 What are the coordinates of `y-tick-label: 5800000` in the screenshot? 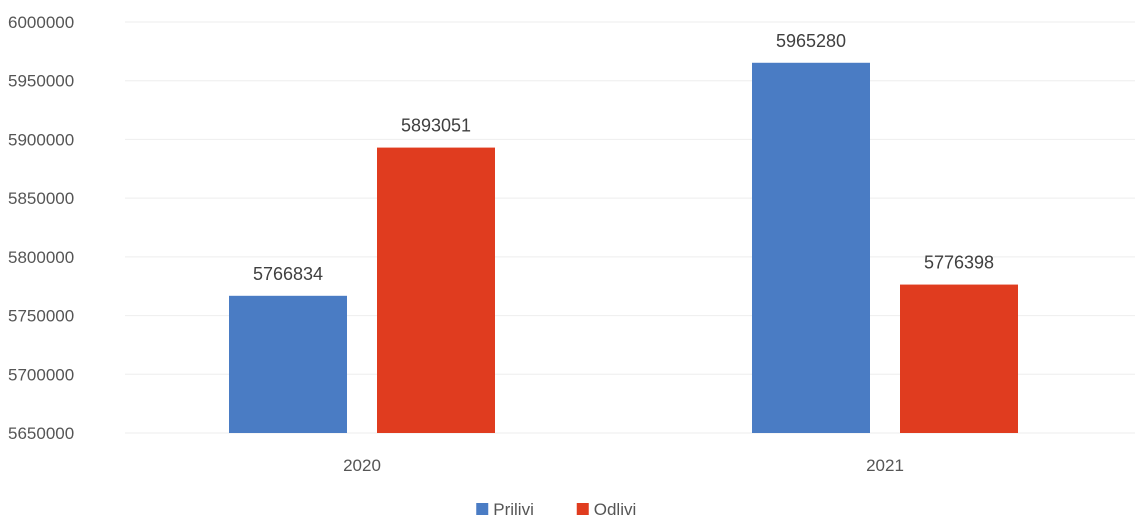 It's located at (41, 257).